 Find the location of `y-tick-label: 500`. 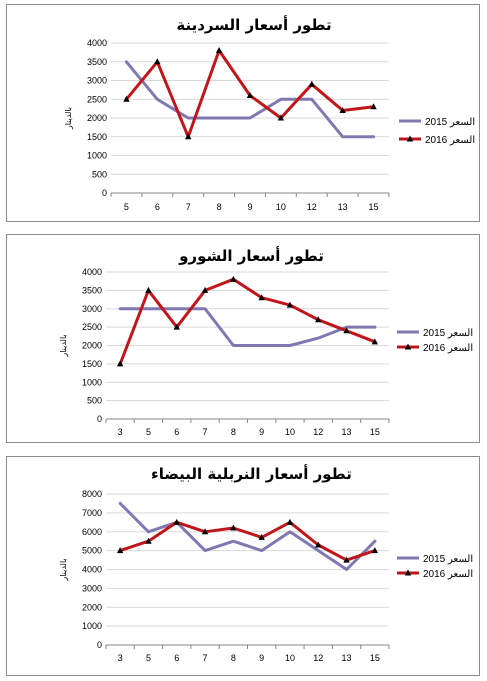

y-tick-label: 500 is located at coordinates (99, 174).